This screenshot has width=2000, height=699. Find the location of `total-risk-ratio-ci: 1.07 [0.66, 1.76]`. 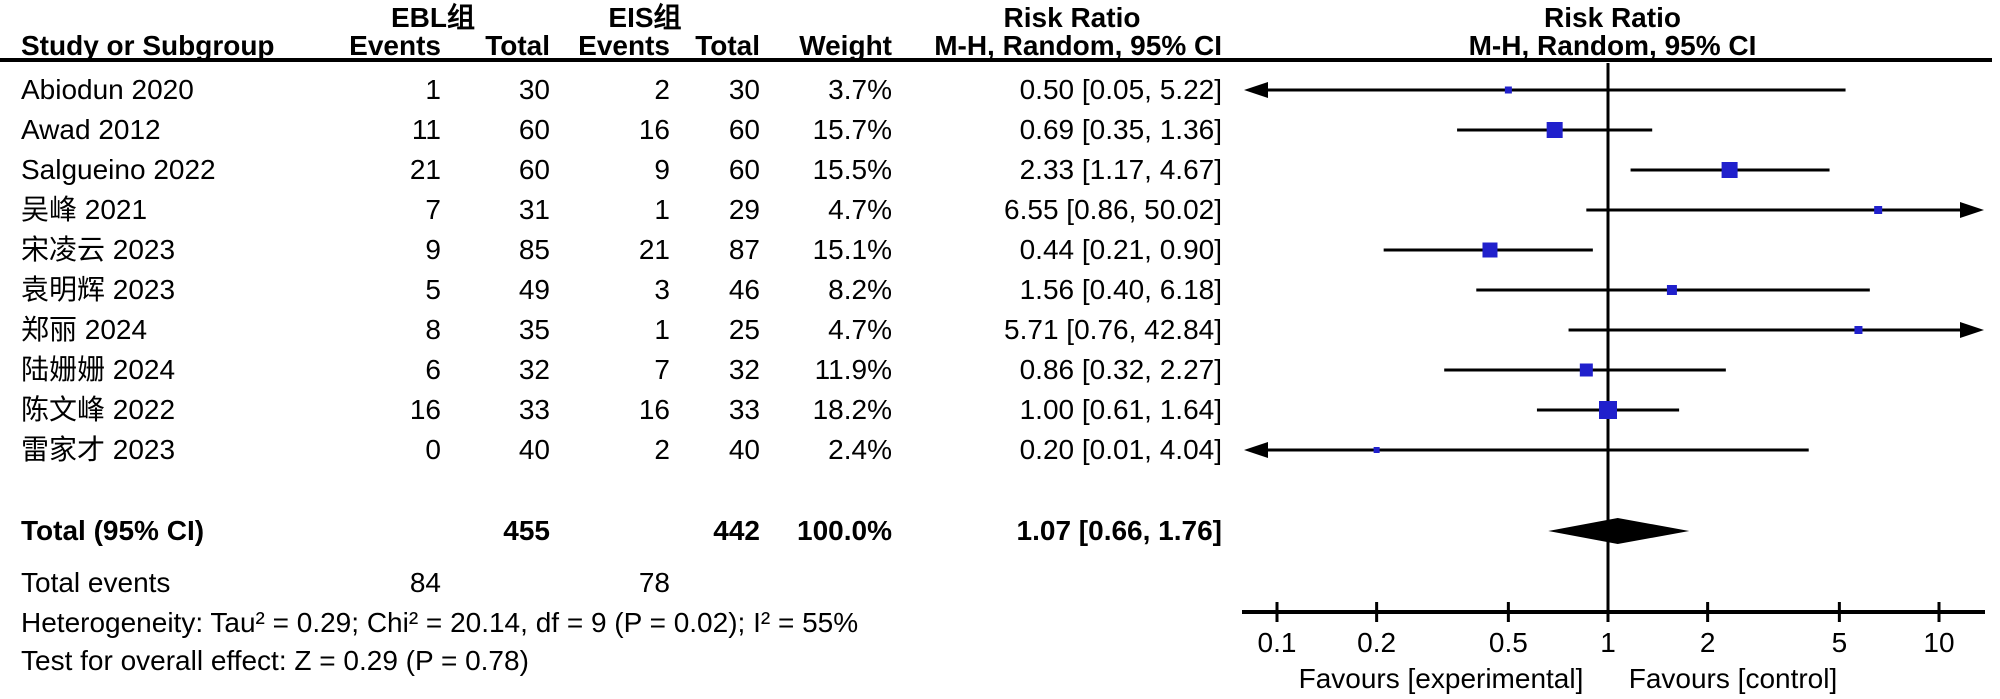

total-risk-ratio-ci: 1.07 [0.66, 1.76] is located at coordinates (1119, 530).